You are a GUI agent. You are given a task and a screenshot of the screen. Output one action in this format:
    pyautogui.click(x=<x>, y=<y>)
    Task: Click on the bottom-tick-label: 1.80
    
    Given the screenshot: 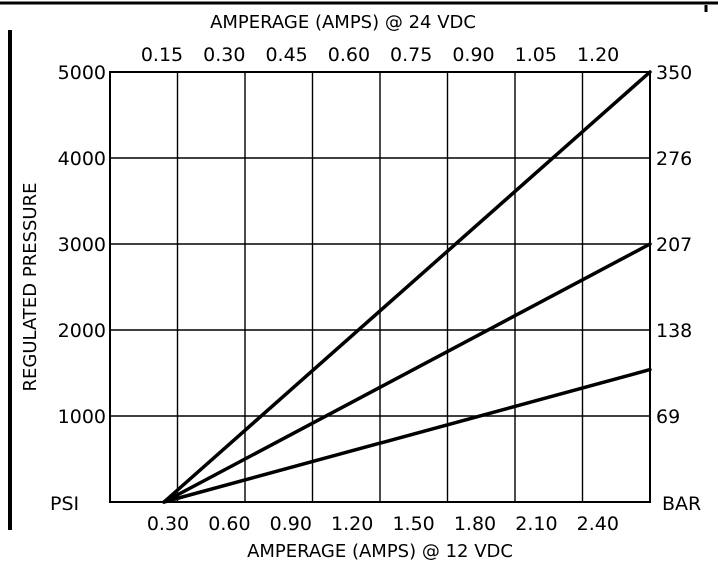 What is the action you would take?
    pyautogui.click(x=475, y=524)
    